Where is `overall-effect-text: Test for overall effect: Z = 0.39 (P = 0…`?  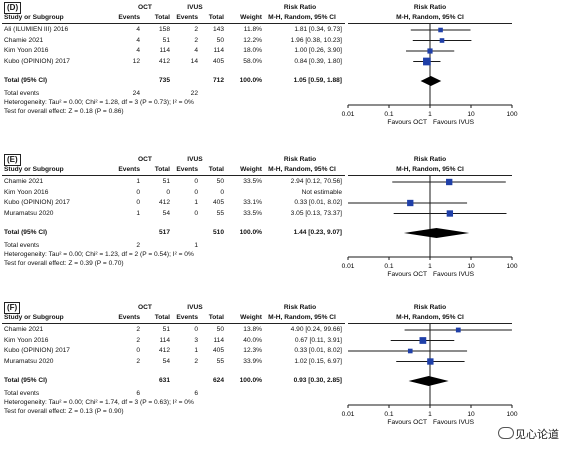
overall-effect-text: Test for overall effect: Z = 0.39 (P = 0… is located at coordinates (64, 263).